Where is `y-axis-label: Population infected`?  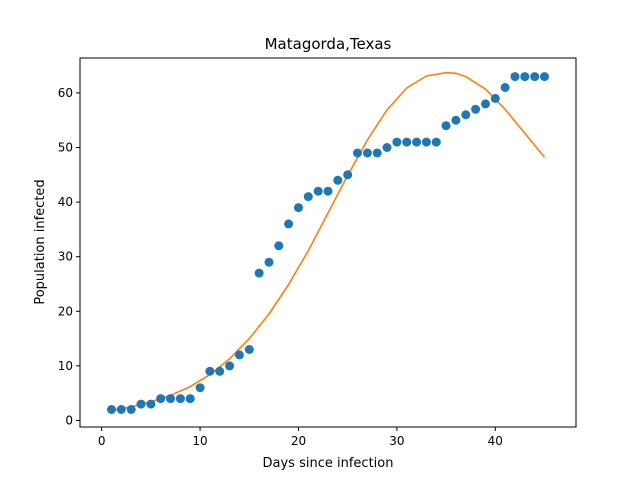
y-axis-label: Population infected is located at coordinates (40, 241).